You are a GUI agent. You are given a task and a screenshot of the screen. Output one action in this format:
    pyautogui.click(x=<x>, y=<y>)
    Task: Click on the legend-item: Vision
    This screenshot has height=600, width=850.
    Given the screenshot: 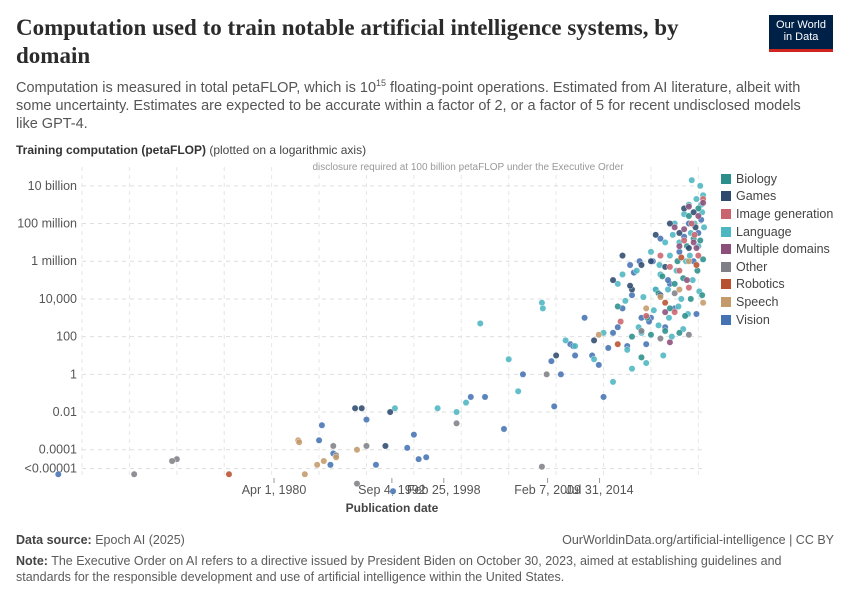 What is the action you would take?
    pyautogui.click(x=777, y=320)
    